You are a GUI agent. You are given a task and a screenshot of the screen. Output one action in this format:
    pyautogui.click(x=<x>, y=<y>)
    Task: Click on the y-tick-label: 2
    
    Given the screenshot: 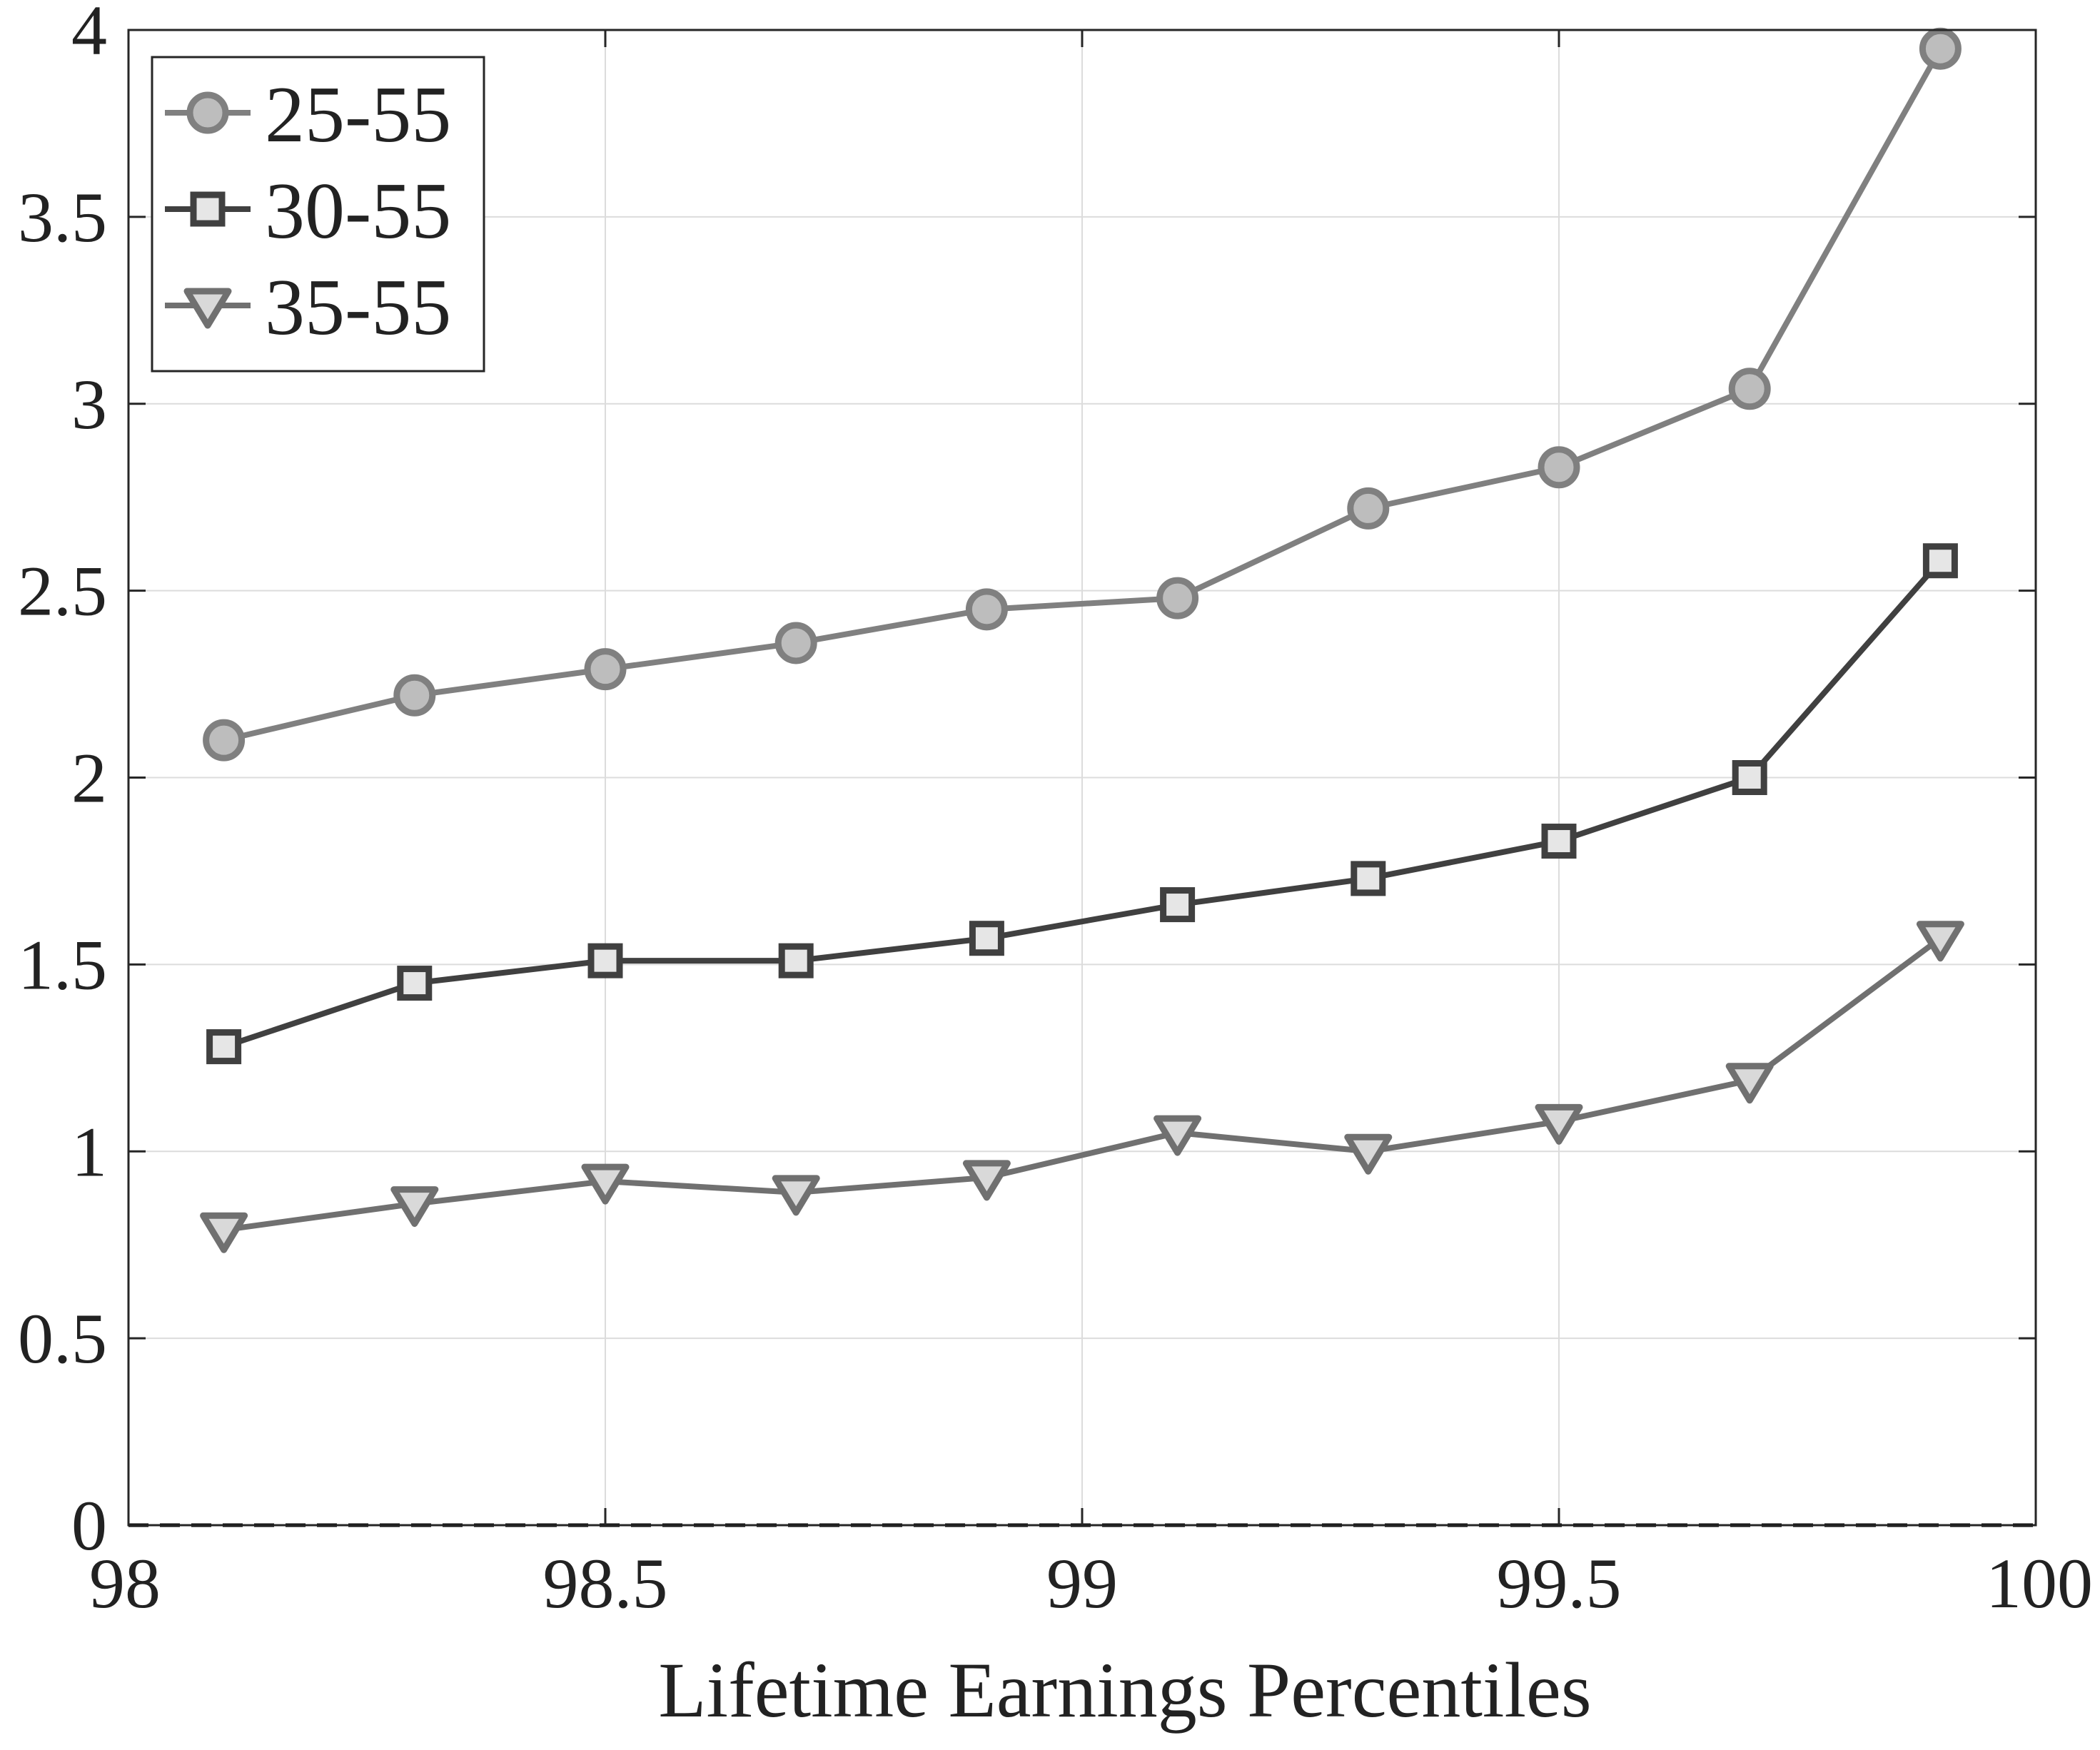 What is the action you would take?
    pyautogui.click(x=89, y=779)
    